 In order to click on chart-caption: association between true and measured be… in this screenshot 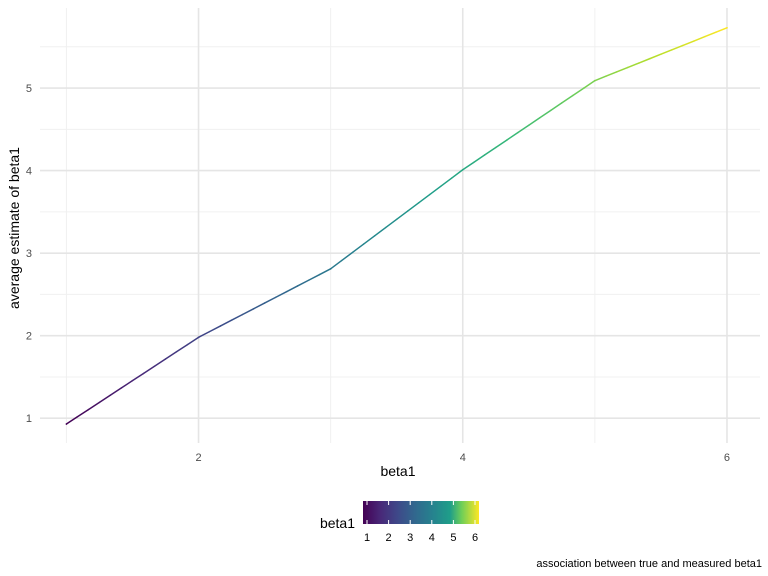, I will do `click(649, 564)`.